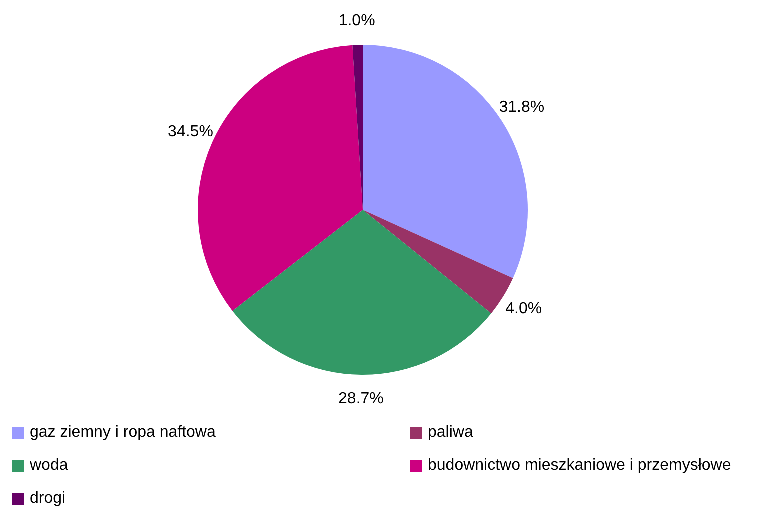 The height and width of the screenshot is (509, 775). I want to click on data-label: 1.0%, so click(357, 21).